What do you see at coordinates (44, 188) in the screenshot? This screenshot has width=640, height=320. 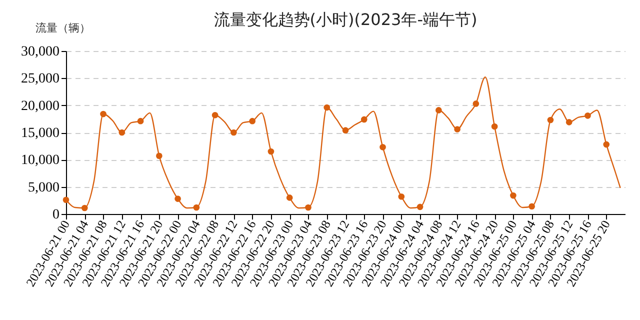 I see `y-tick-label: 5,000` at bounding box center [44, 188].